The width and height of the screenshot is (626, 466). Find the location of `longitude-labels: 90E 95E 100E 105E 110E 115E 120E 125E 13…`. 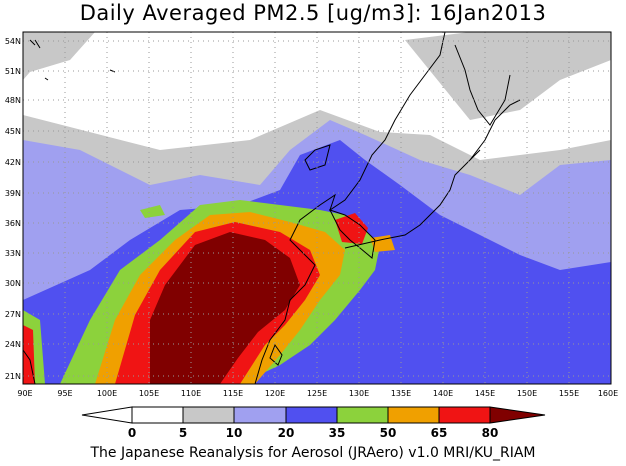

longitude-labels: 90E 95E 100E 105E 110E 115E 120E 125E 13… is located at coordinates (317, 393).